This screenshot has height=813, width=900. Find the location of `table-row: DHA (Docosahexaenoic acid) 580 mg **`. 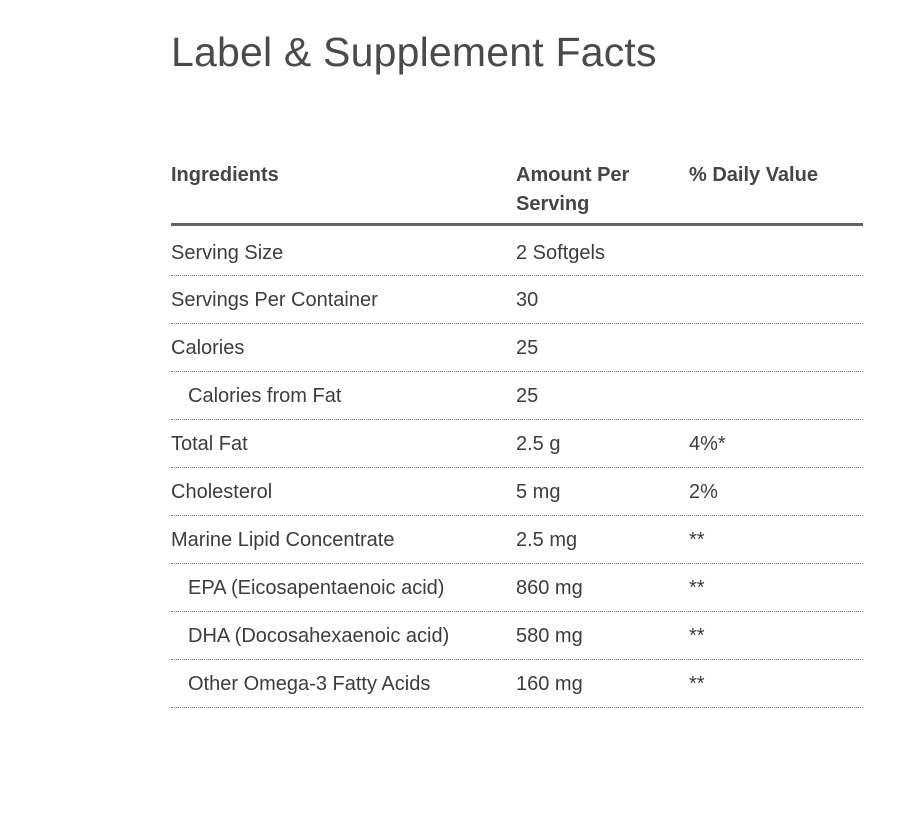

table-row: DHA (Docosahexaenoic acid) 580 mg ** is located at coordinates (517, 636).